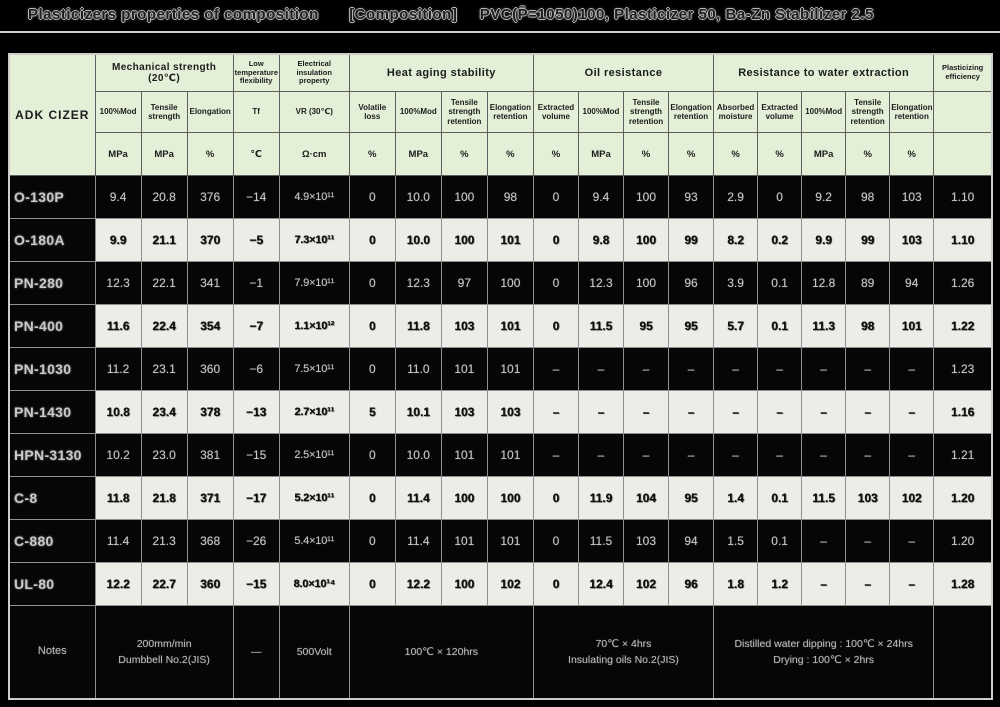 The width and height of the screenshot is (1000, 707). What do you see at coordinates (736, 584) in the screenshot?
I see `data-cell: 1.8` at bounding box center [736, 584].